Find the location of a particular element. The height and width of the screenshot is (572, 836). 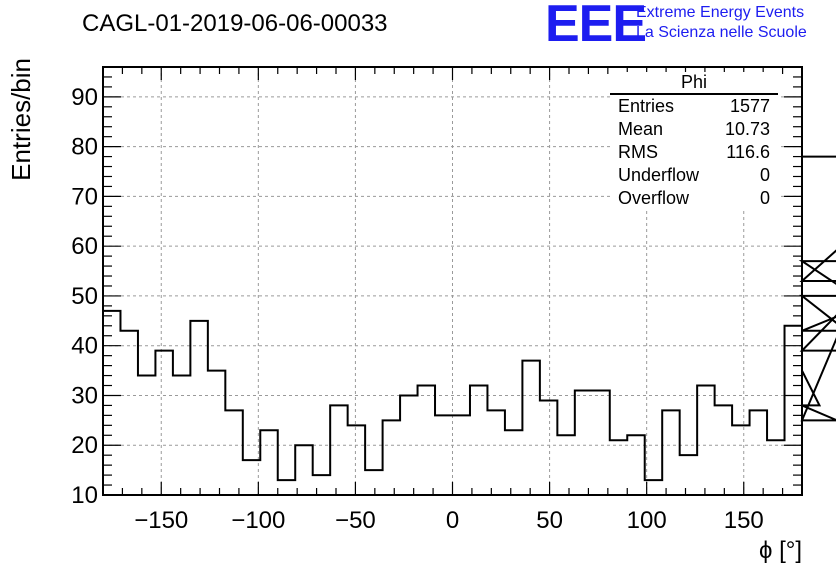

chart-title: CAGL-01-2019-06-06-00033 is located at coordinates (235, 23).